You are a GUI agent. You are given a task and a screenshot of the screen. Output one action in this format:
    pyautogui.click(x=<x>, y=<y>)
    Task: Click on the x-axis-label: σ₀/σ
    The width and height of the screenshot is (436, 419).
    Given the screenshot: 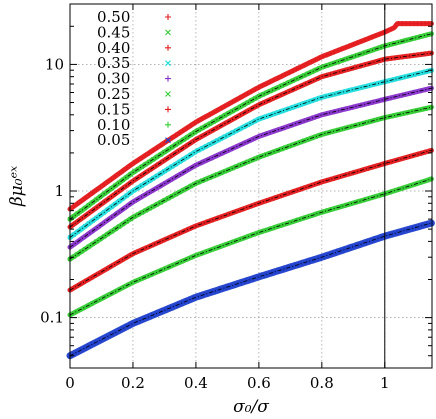 What is the action you would take?
    pyautogui.click(x=251, y=407)
    